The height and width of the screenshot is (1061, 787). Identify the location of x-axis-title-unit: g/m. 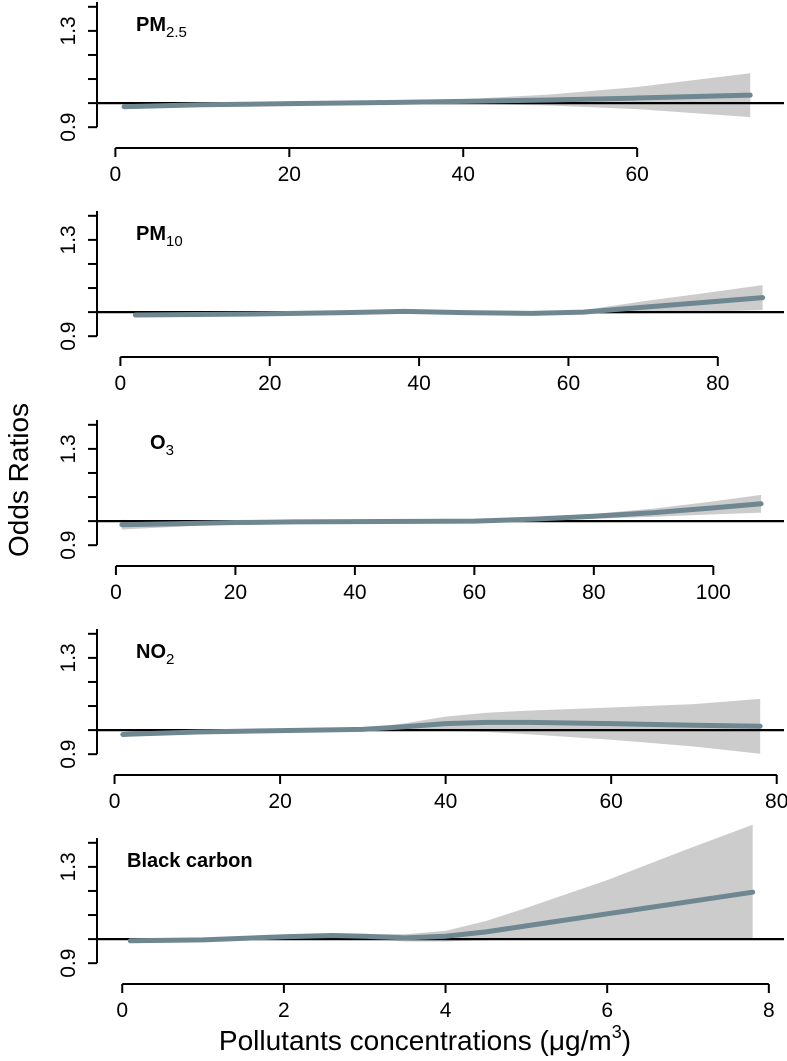
(588, 1040).